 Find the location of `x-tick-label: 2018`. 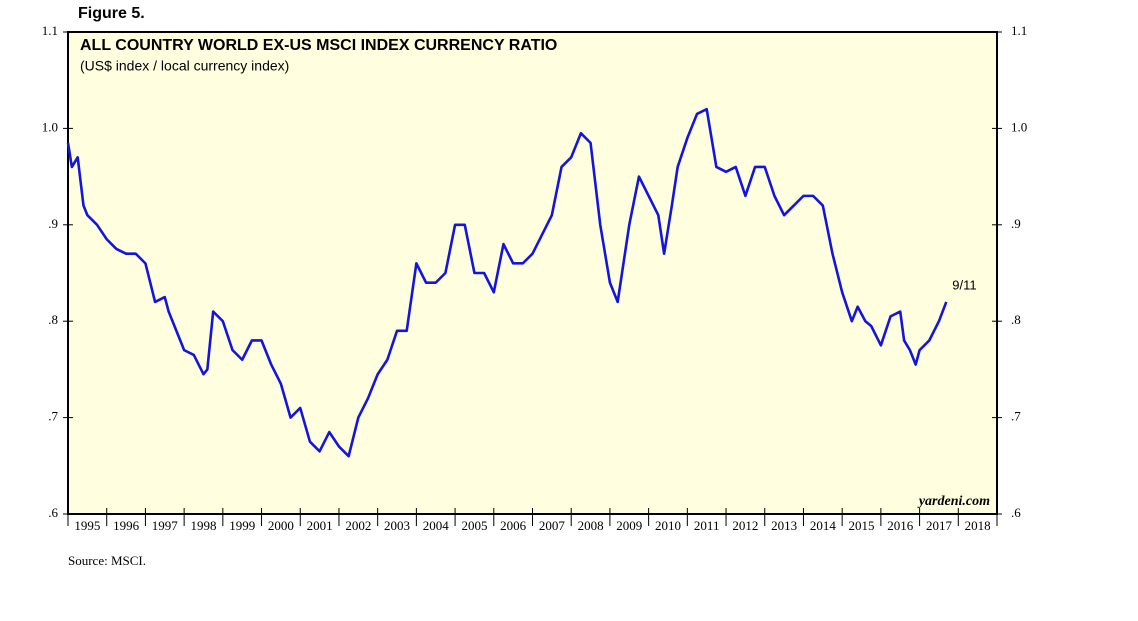

x-tick-label: 2018 is located at coordinates (978, 525).